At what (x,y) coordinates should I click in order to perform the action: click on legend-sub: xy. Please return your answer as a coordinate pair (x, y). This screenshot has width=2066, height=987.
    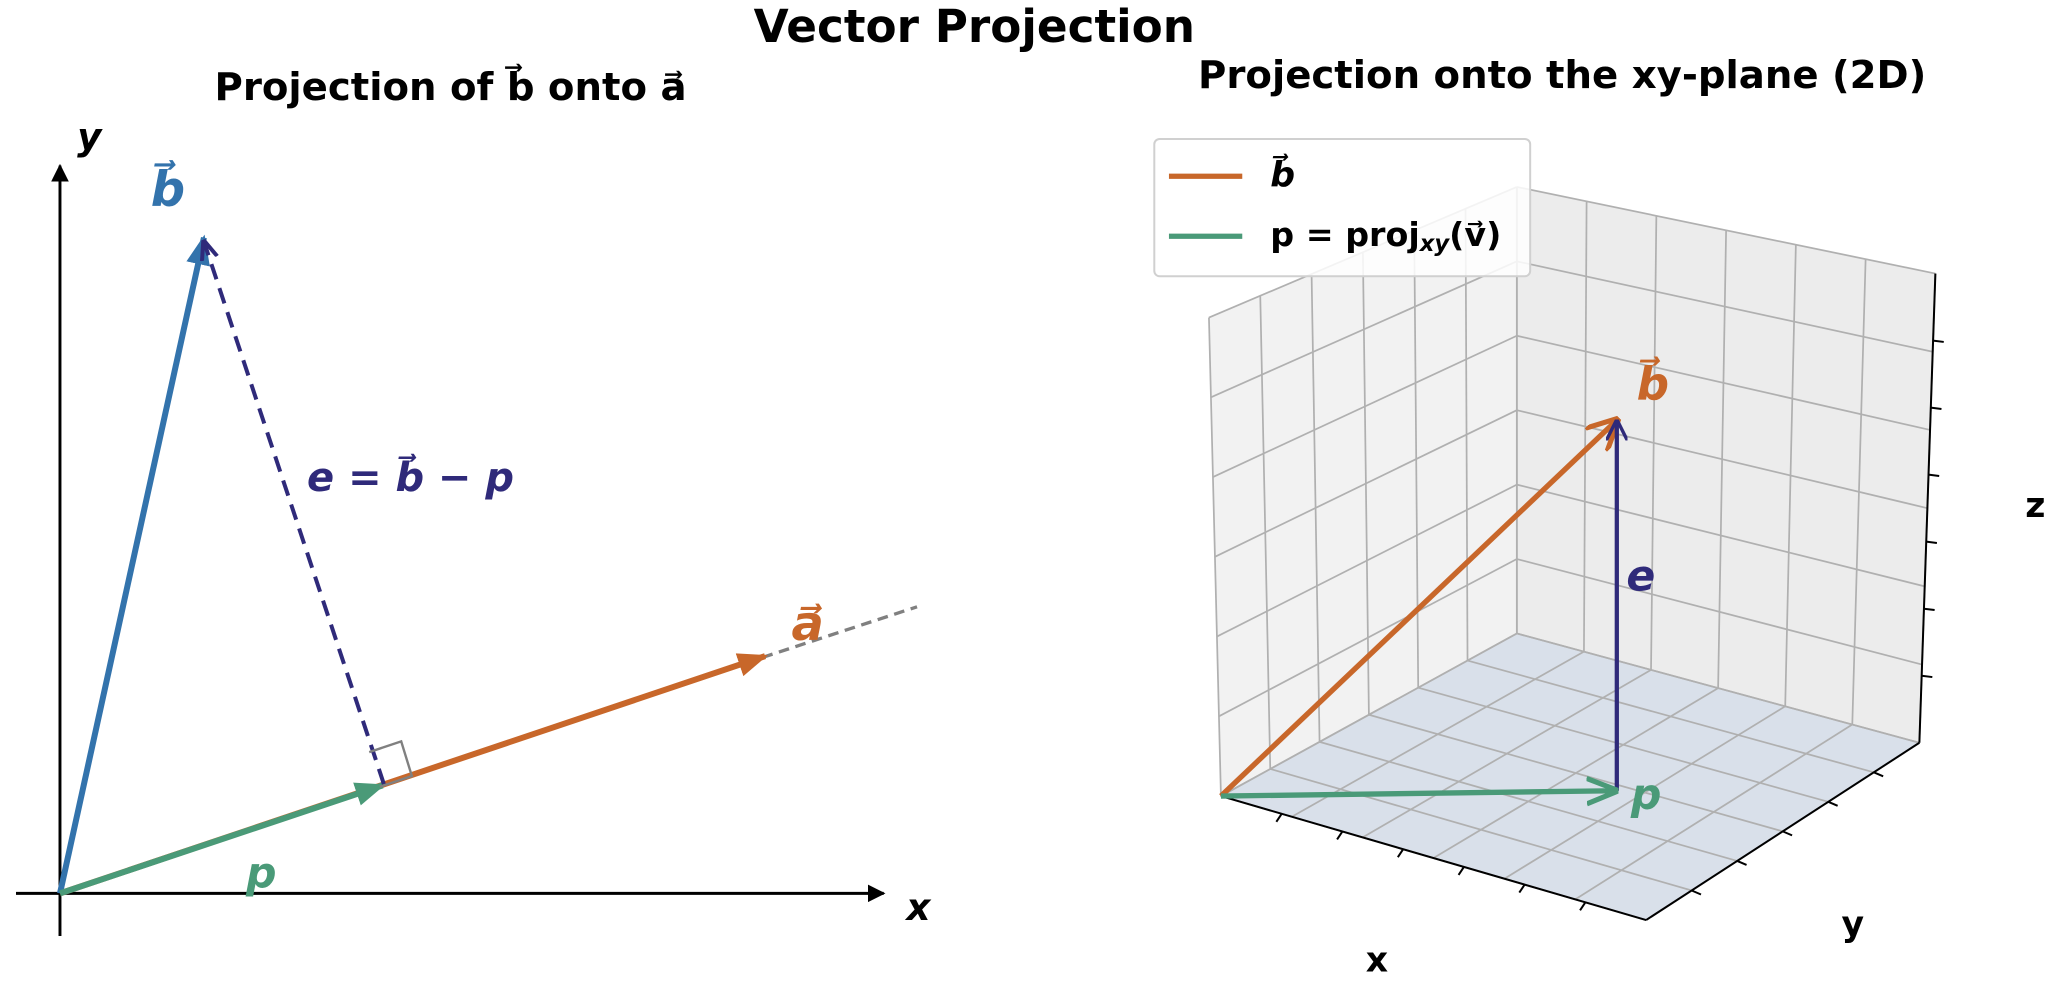
    Looking at the image, I should click on (1435, 244).